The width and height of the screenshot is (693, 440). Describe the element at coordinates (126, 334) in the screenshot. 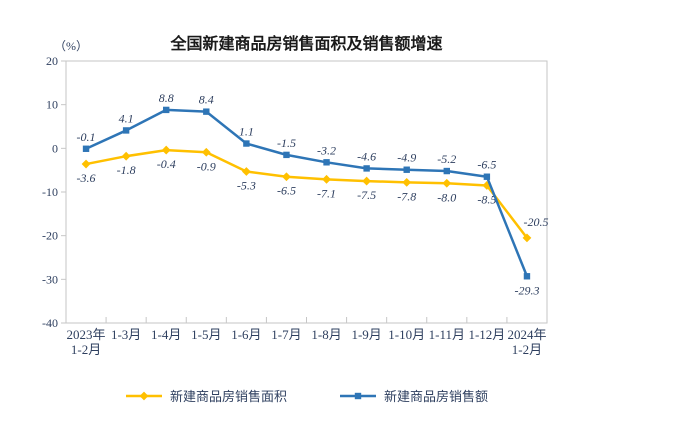

I see `x-axis-label: 1-3月` at that location.